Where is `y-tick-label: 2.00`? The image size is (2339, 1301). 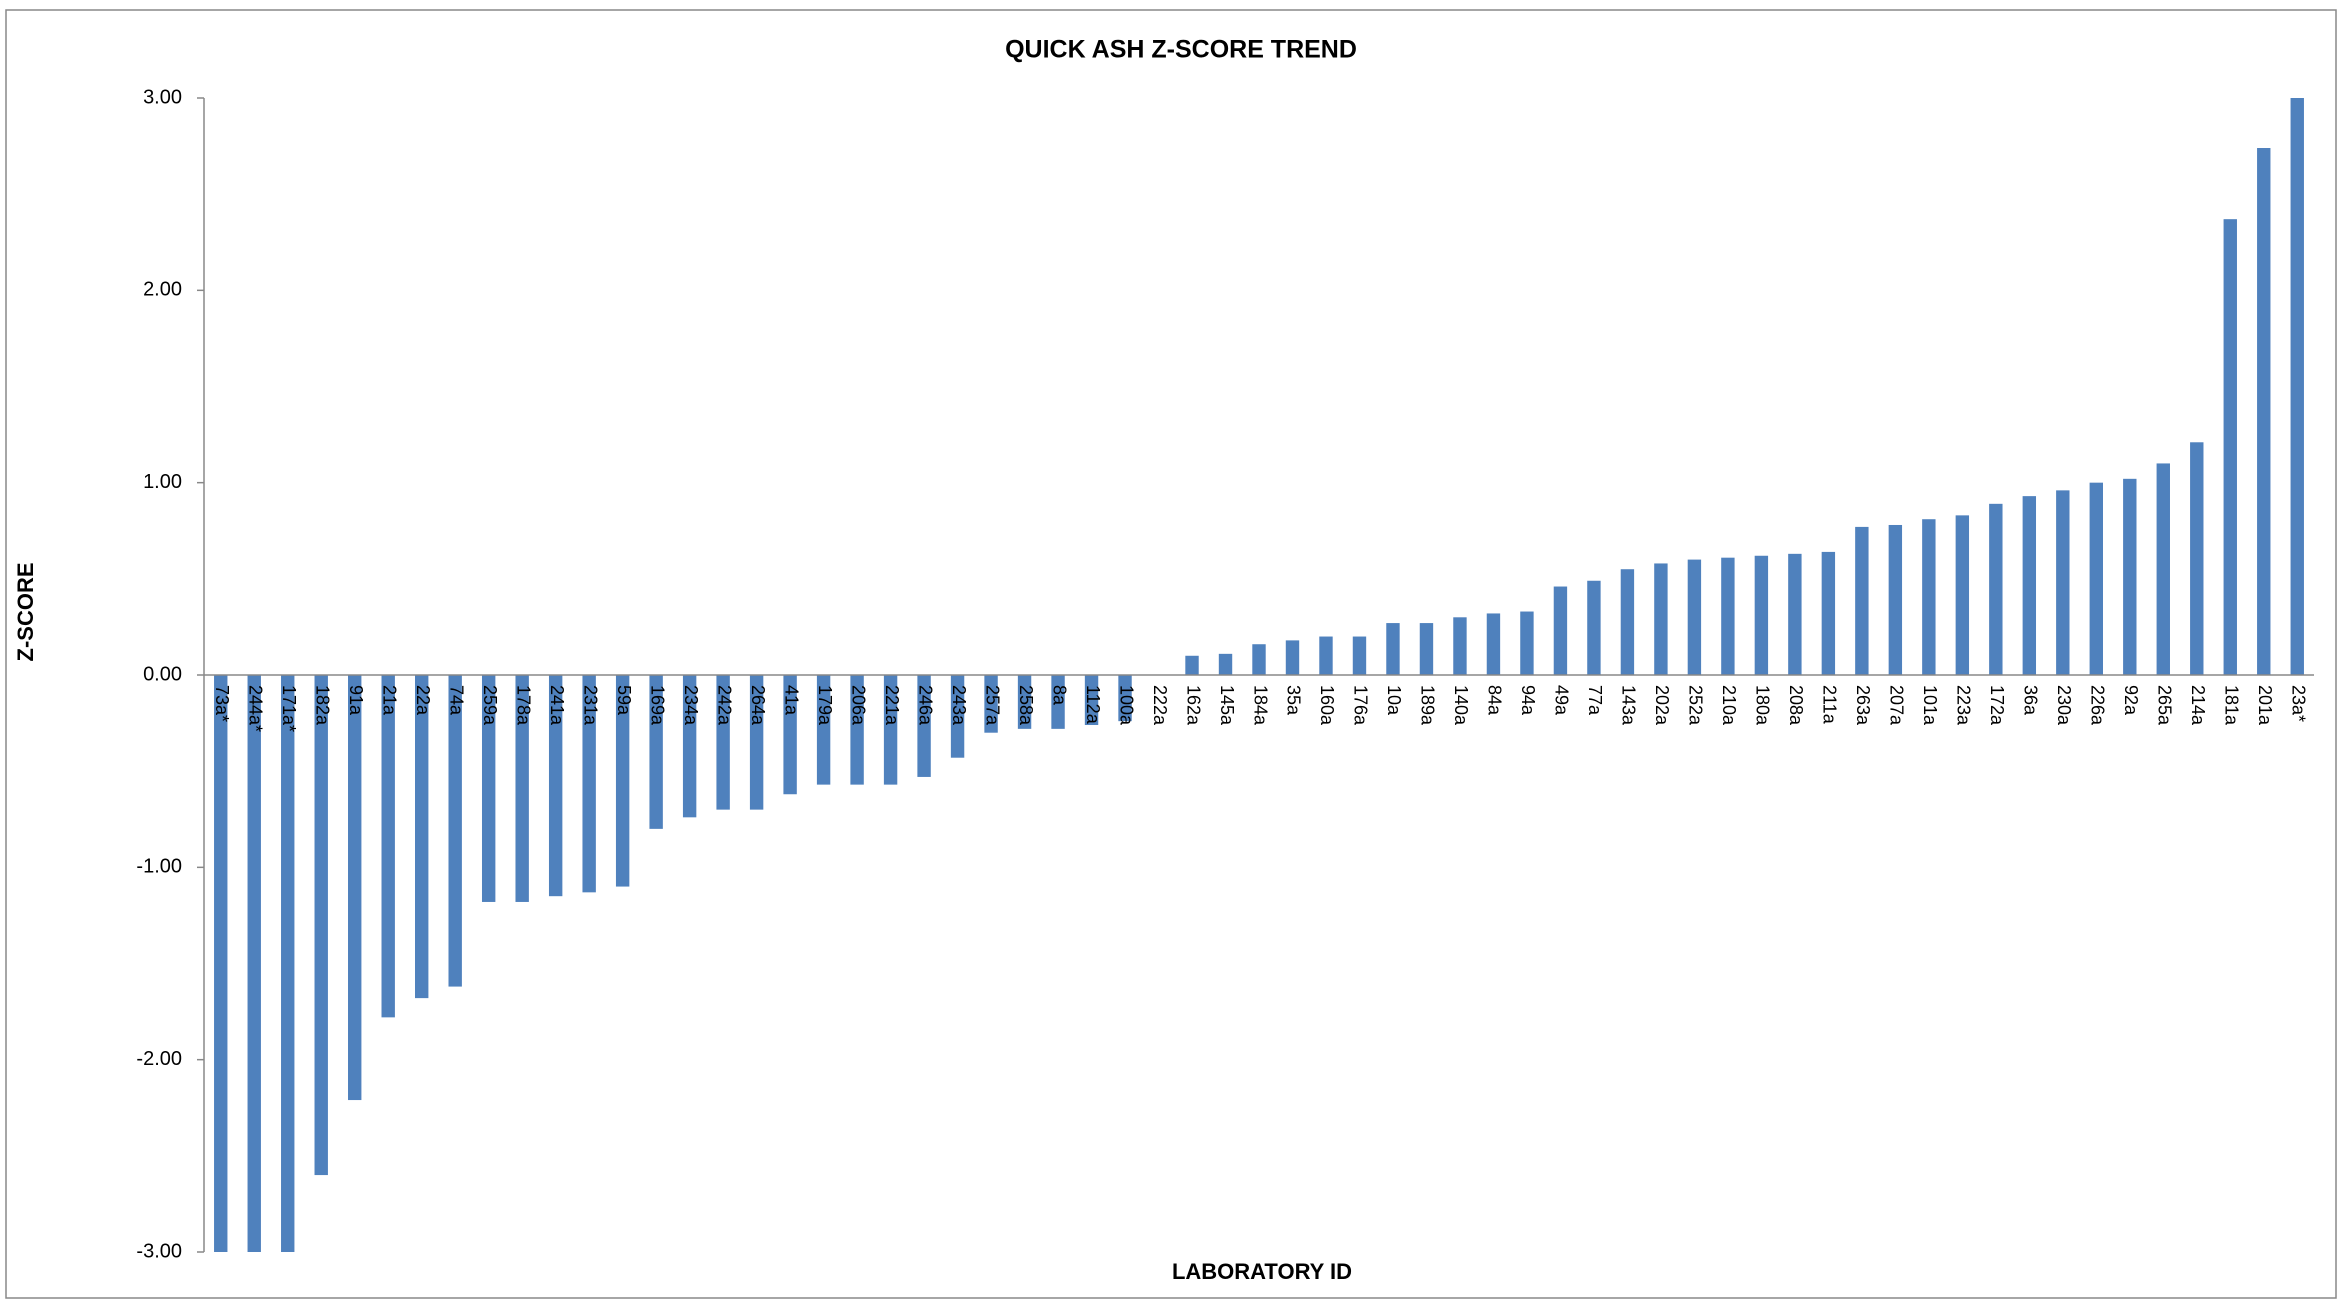
y-tick-label: 2.00 is located at coordinates (162, 290).